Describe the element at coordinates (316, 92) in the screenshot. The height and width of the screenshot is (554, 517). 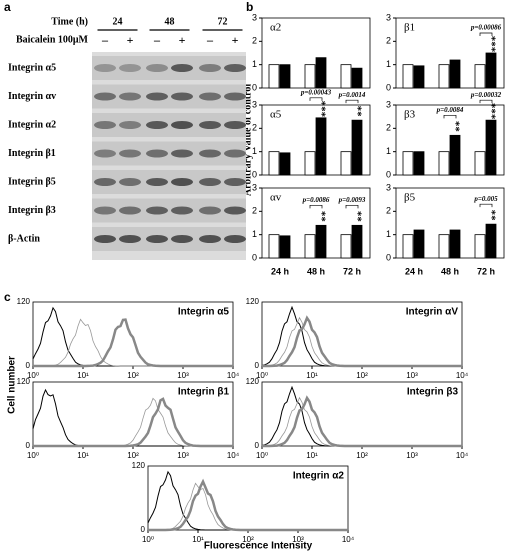
I see `p-value: p=0.00043` at that location.